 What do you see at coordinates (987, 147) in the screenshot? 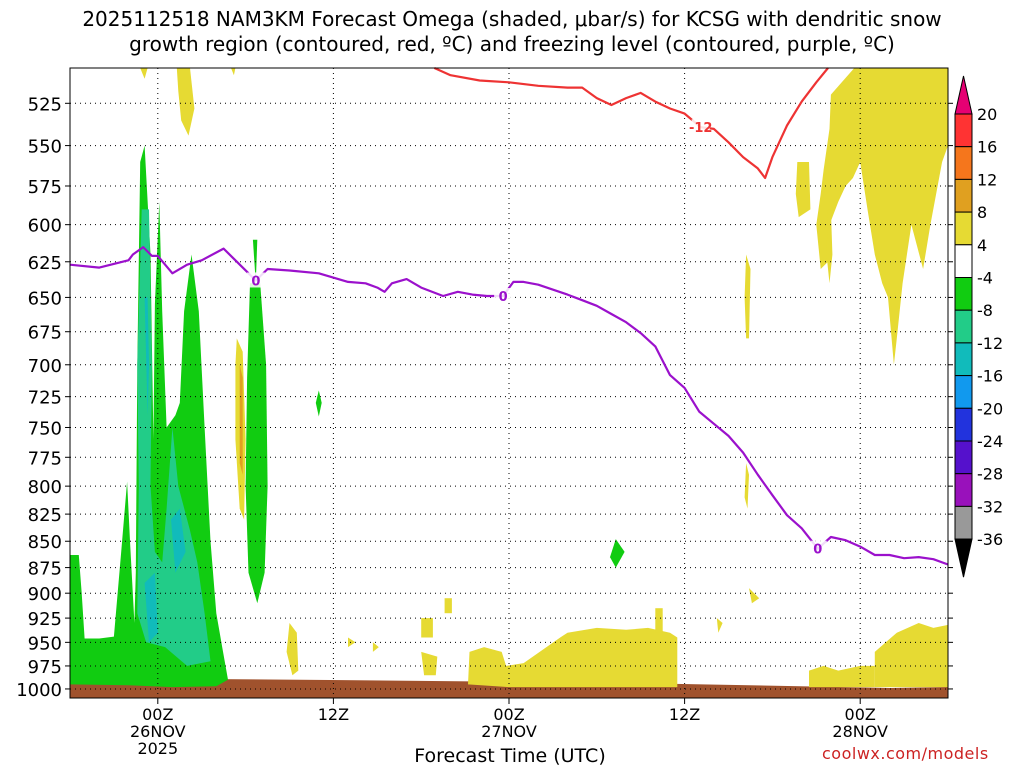
I see `colorbar-label-1: 16` at bounding box center [987, 147].